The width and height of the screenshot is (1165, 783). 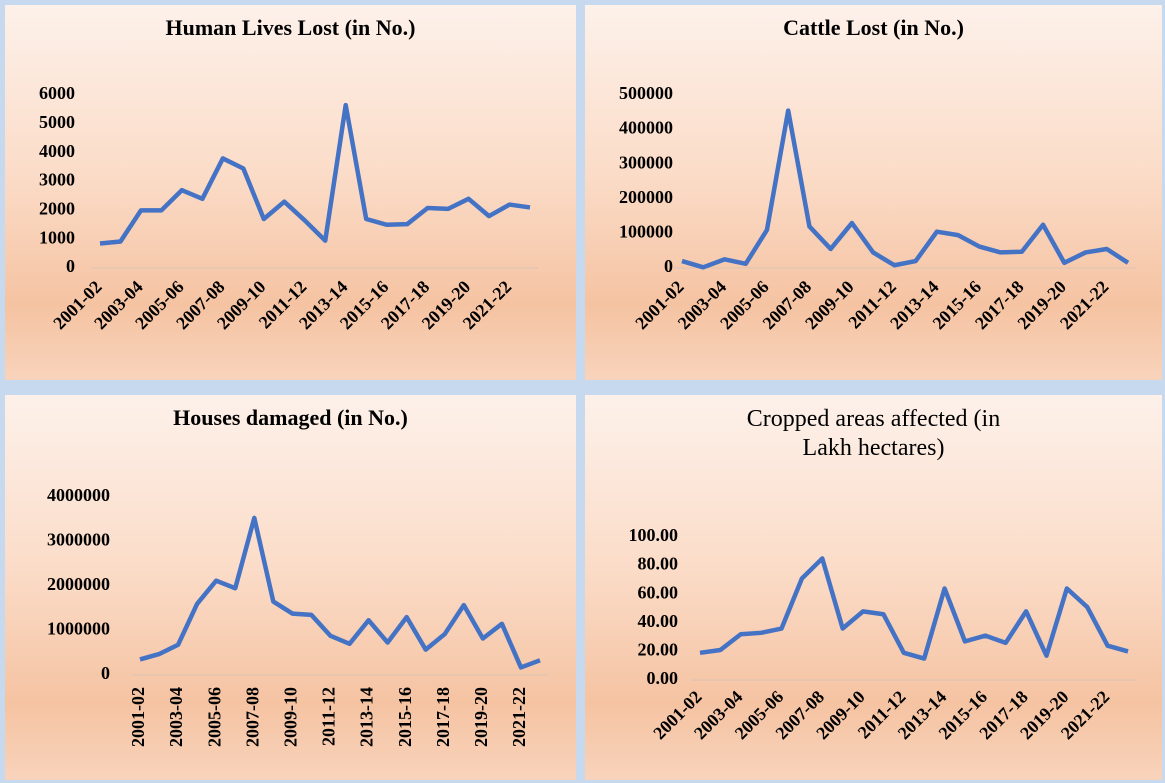 What do you see at coordinates (646, 162) in the screenshot?
I see `y-tick-label: 300000` at bounding box center [646, 162].